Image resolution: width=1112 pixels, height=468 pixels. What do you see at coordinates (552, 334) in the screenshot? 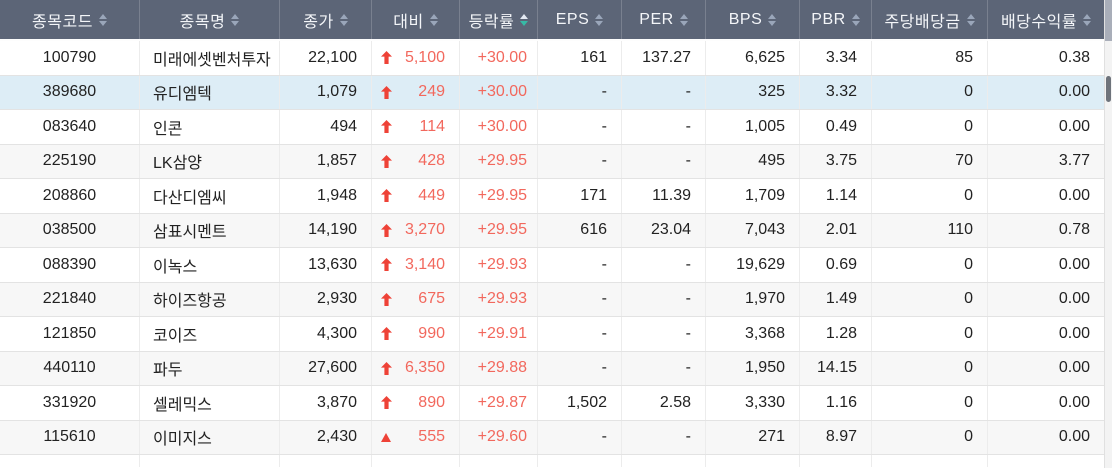
I see `table-row: 121850 코이즈 4,300 990 +29.91- -3,368 1.28 0 0.00` at bounding box center [552, 334].